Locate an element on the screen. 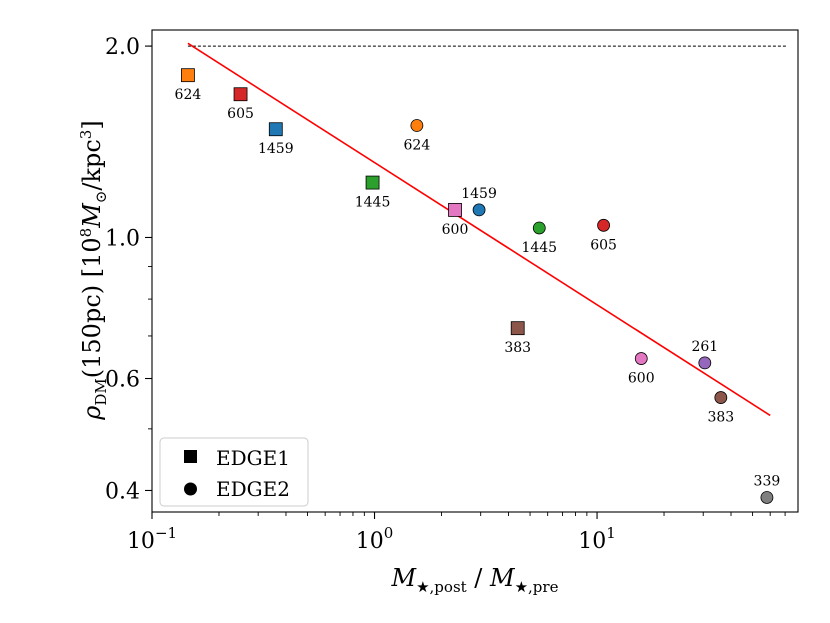 The width and height of the screenshot is (830, 623). legend-label-edge1: EDGE1 is located at coordinates (253, 458).